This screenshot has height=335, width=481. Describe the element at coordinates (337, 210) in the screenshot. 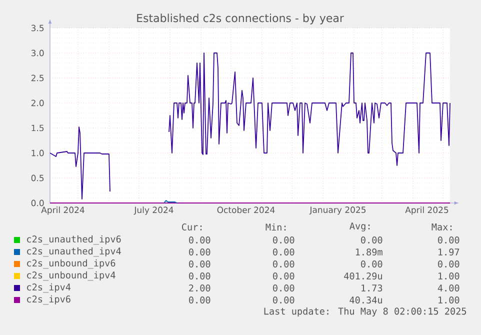

I see `x-tick-label: January 2025` at that location.